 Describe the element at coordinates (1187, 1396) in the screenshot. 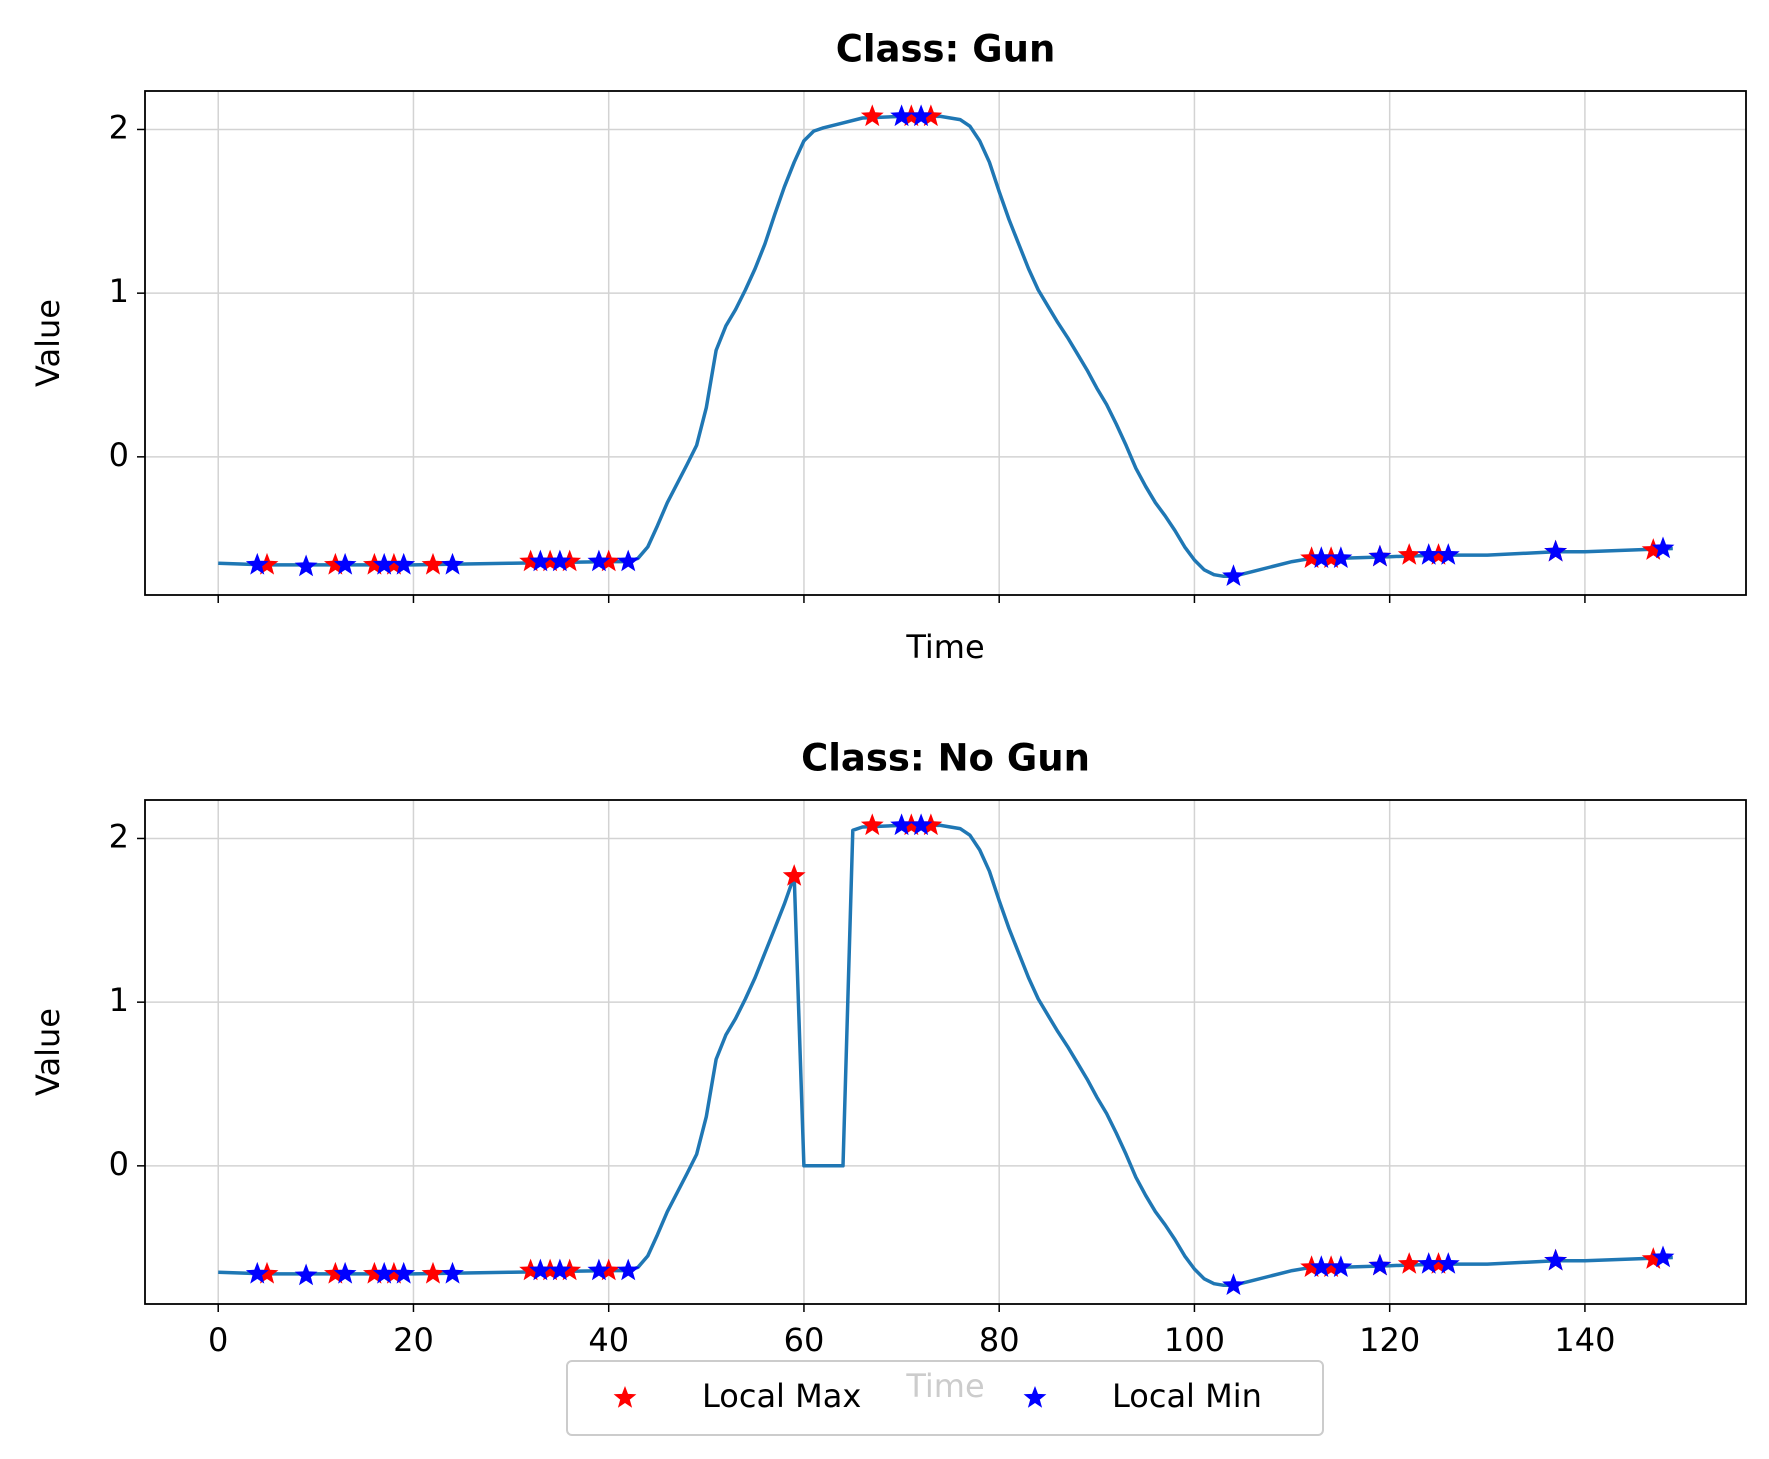

I see `legend-label: Local Min` at that location.